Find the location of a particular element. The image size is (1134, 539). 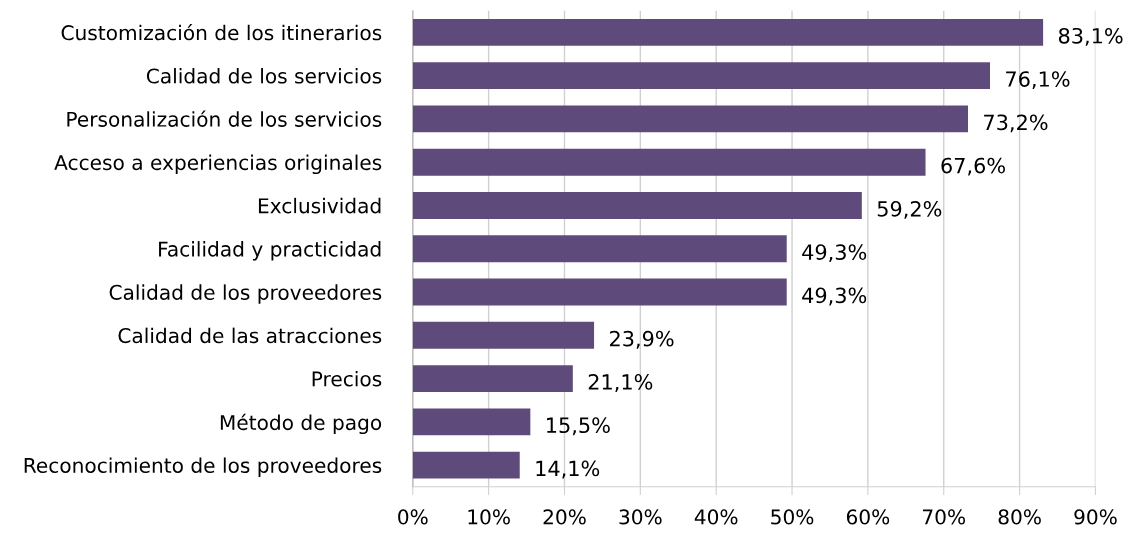

y-tick-label: Método de pago is located at coordinates (301, 424).